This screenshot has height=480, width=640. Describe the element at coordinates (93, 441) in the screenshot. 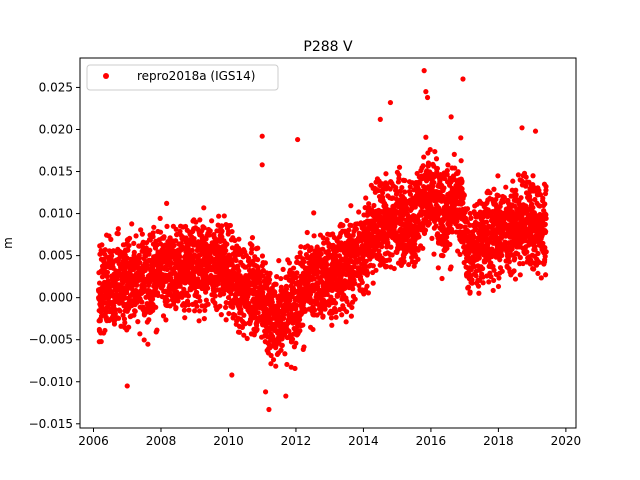

I see `x-tick-label: 2006` at that location.